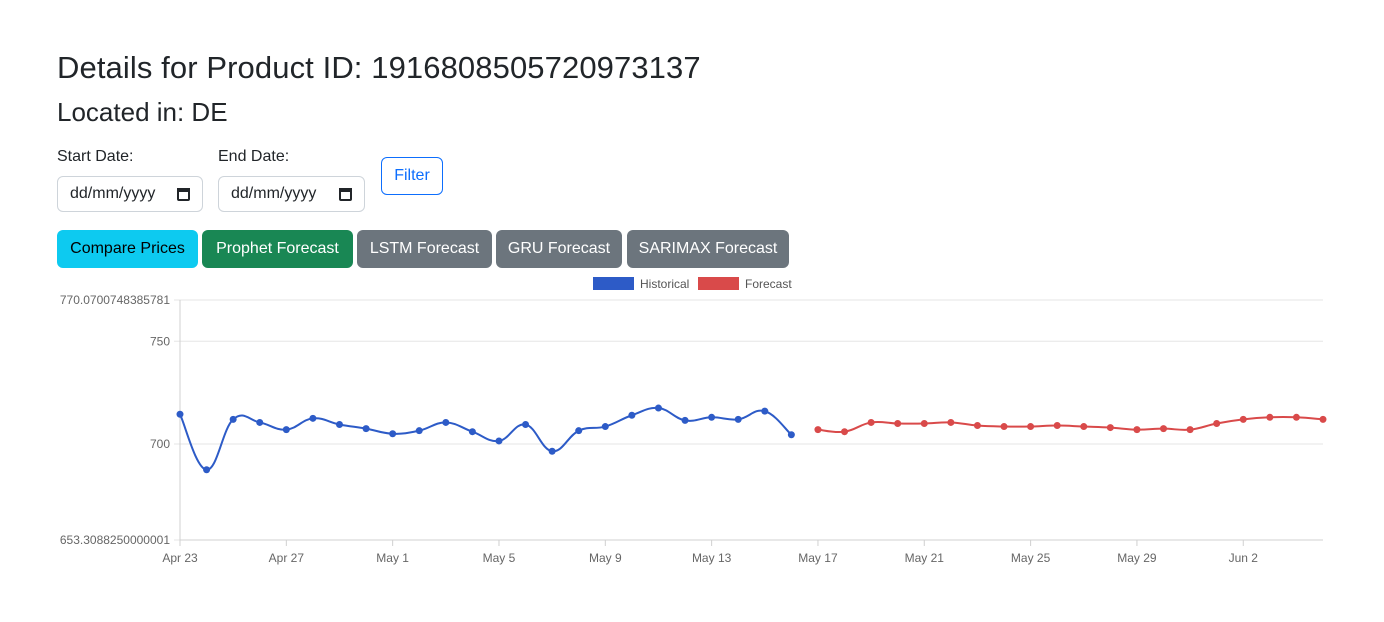  What do you see at coordinates (142, 112) in the screenshot?
I see `location-heading: Located in: DE` at bounding box center [142, 112].